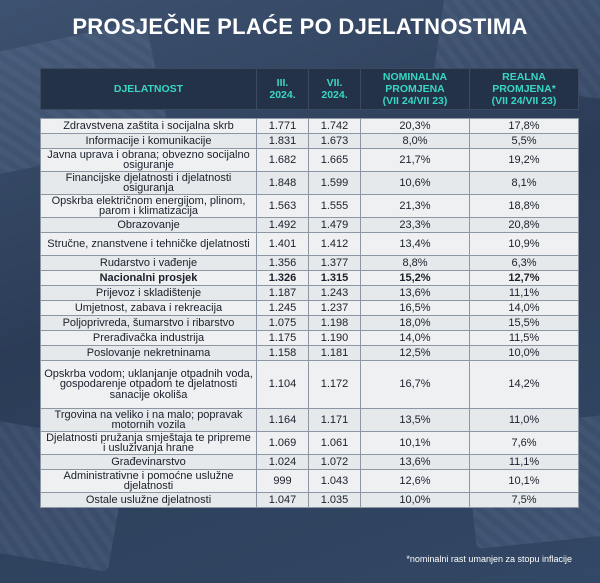 The image size is (600, 583). I want to click on real-change-cell: 10,0%, so click(524, 353).